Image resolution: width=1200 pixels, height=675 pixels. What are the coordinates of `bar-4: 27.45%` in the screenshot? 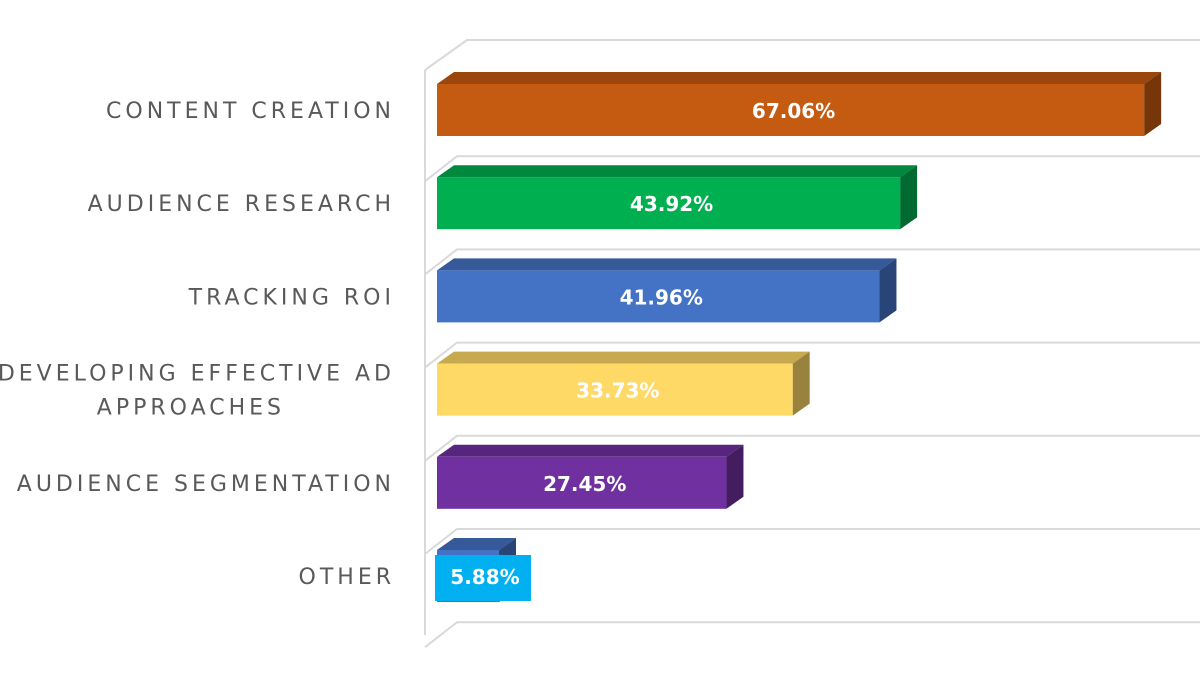 It's located at (590, 476).